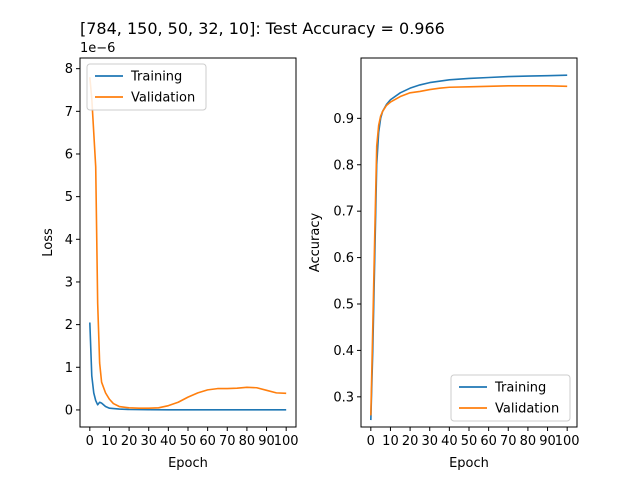 The image size is (640, 480). I want to click on y-axis-label: Accuracy, so click(315, 243).